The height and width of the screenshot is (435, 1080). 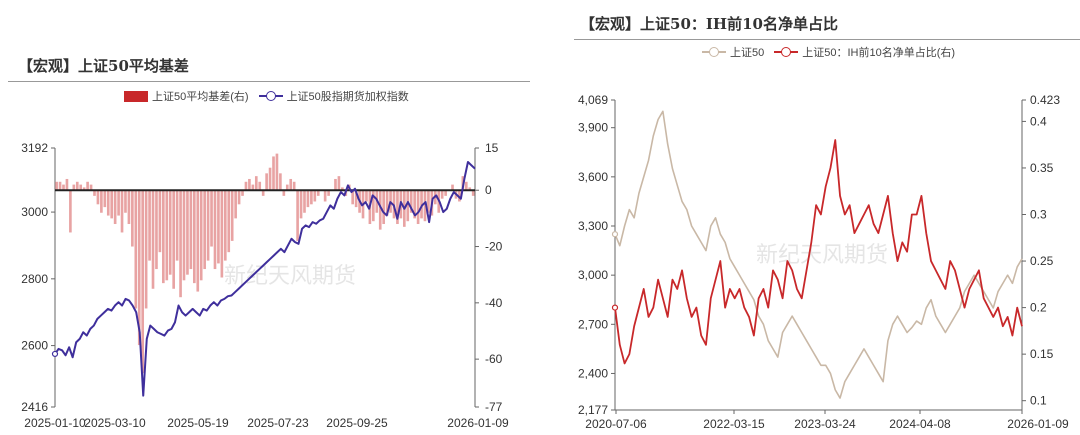 What do you see at coordinates (1038, 401) in the screenshot?
I see `right-y-tick-label: 0.1` at bounding box center [1038, 401].